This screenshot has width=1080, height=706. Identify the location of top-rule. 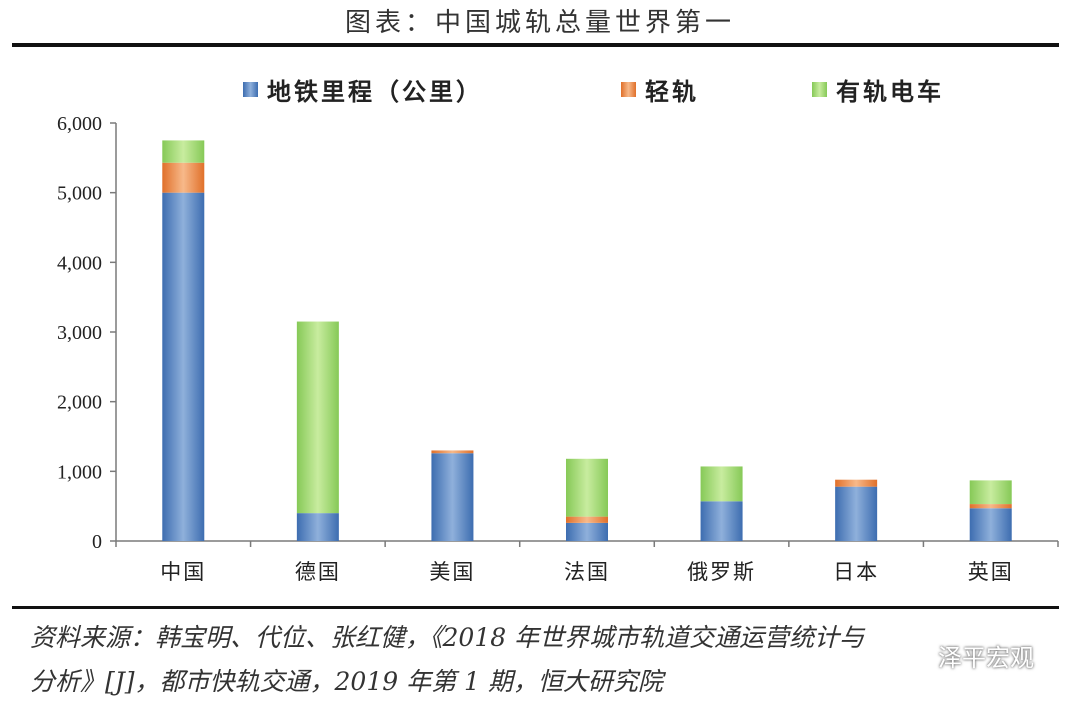
(535, 45).